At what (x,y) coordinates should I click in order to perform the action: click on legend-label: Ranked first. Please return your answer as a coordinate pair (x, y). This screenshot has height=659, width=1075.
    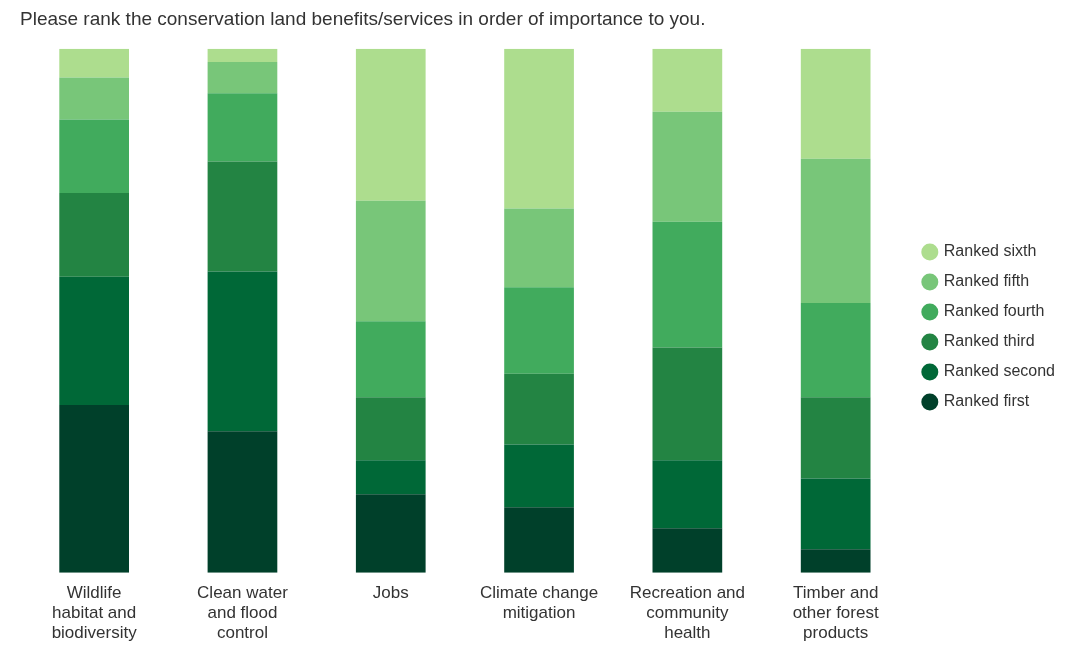
    Looking at the image, I should click on (986, 401).